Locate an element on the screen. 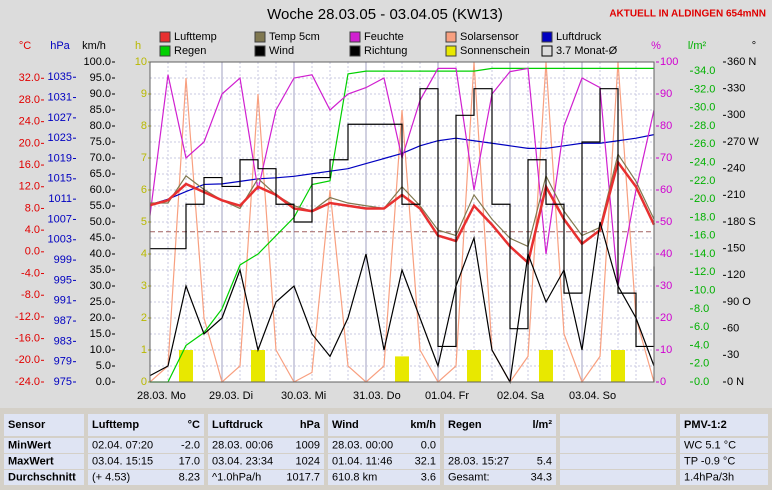  tick-label: 9 is located at coordinates (144, 94).